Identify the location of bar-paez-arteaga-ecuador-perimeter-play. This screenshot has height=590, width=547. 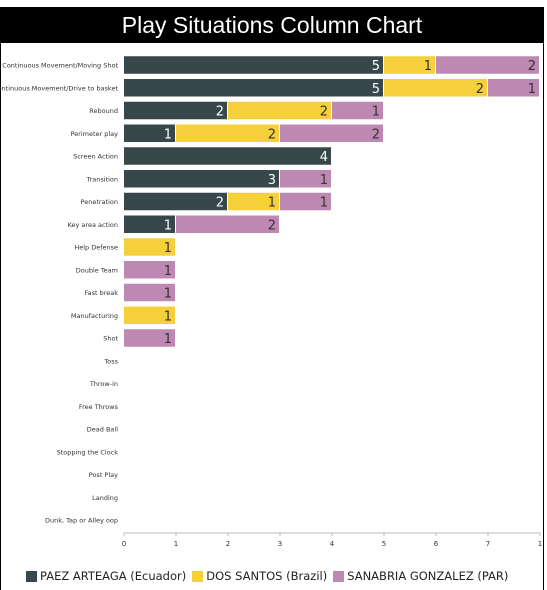
(149, 133).